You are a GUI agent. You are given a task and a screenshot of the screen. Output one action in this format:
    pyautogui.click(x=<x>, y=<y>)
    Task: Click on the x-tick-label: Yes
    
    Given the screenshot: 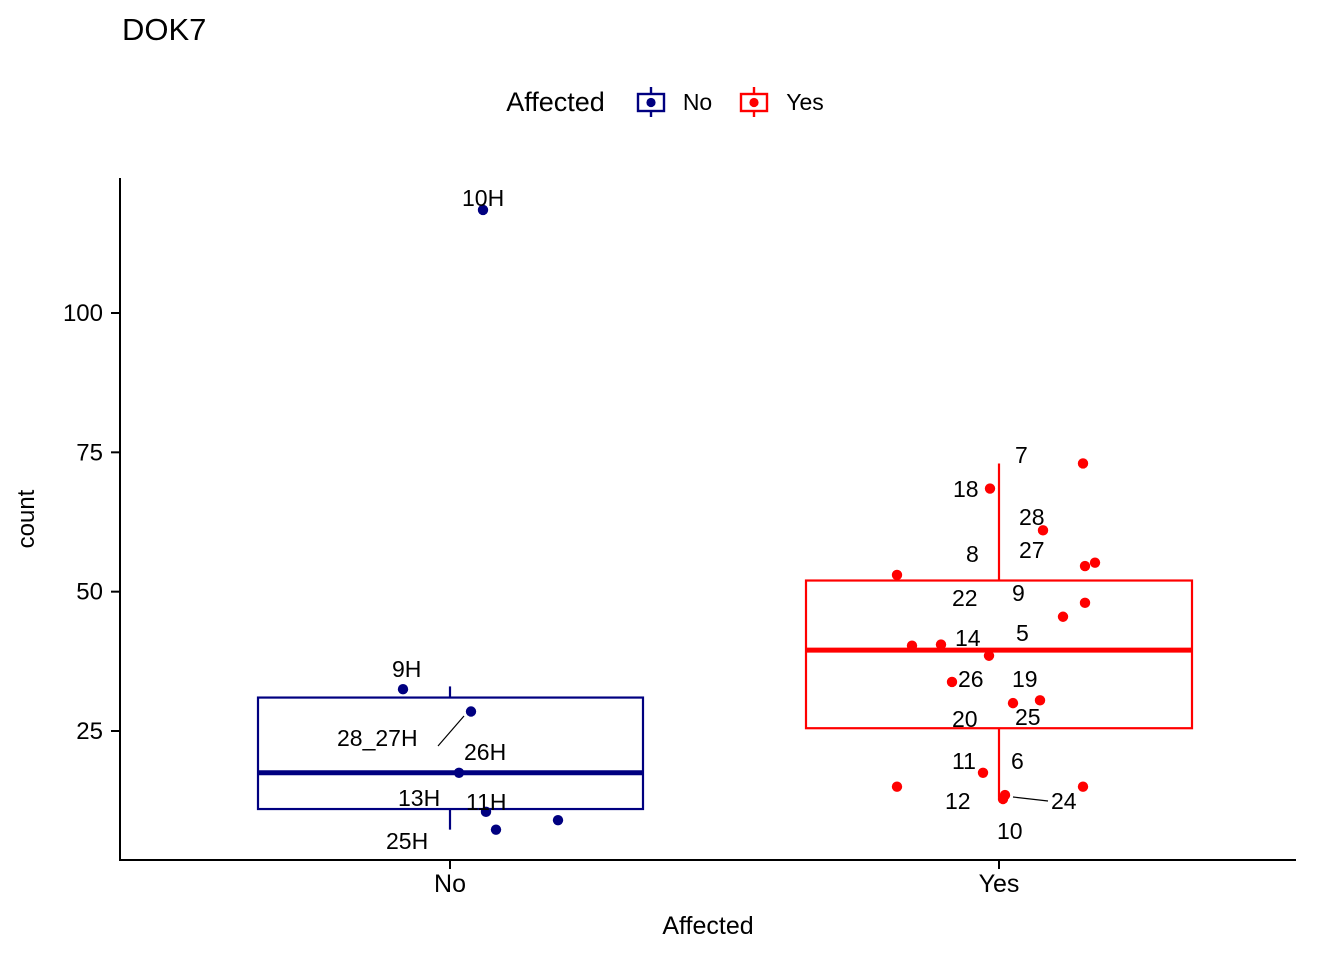 What is the action you would take?
    pyautogui.click(x=999, y=884)
    